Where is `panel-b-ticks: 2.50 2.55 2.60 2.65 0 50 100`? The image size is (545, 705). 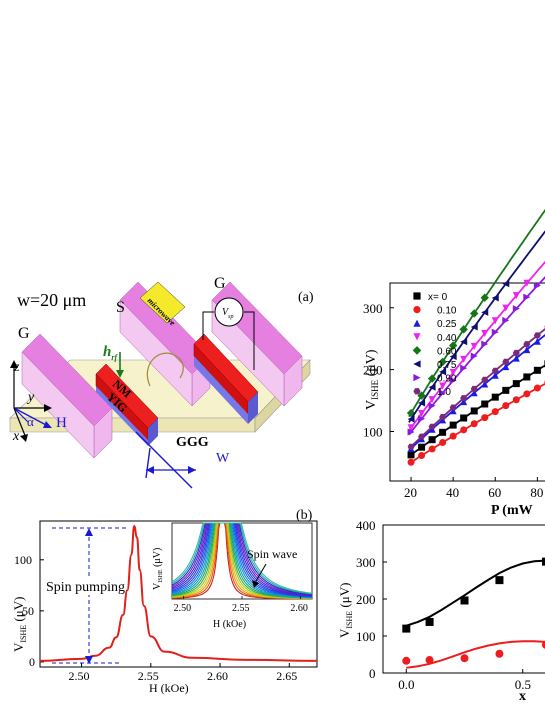
panel-b-ticks: 2.50 2.55 2.60 2.65 0 50 100 is located at coordinates (155, 618).